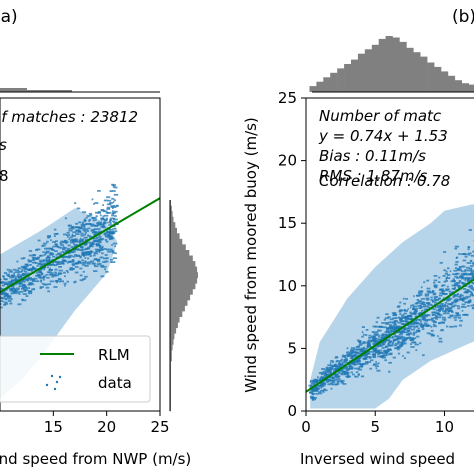 The height and width of the screenshot is (474, 474). What do you see at coordinates (375, 427) in the screenshot?
I see `x-tick-label: 5` at bounding box center [375, 427].